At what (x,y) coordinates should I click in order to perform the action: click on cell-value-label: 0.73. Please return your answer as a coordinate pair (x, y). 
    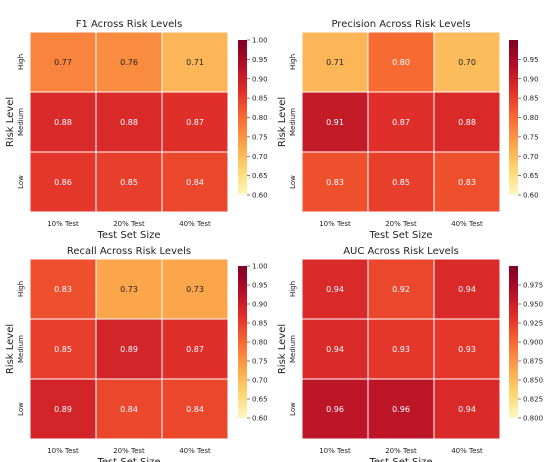
    Looking at the image, I should click on (129, 289).